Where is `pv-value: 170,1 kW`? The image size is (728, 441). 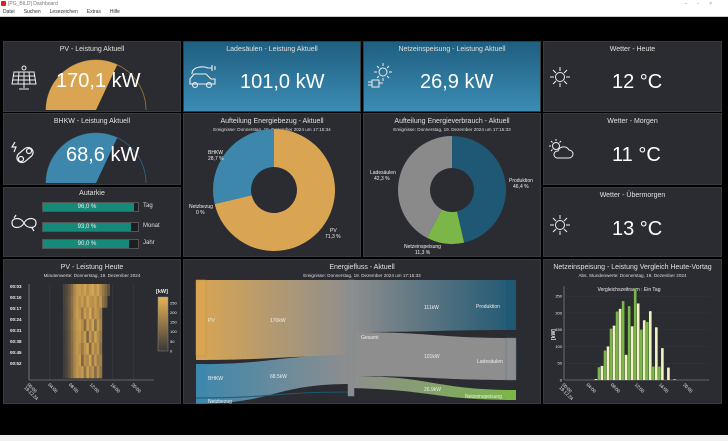 pv-value: 170,1 kW is located at coordinates (98, 81).